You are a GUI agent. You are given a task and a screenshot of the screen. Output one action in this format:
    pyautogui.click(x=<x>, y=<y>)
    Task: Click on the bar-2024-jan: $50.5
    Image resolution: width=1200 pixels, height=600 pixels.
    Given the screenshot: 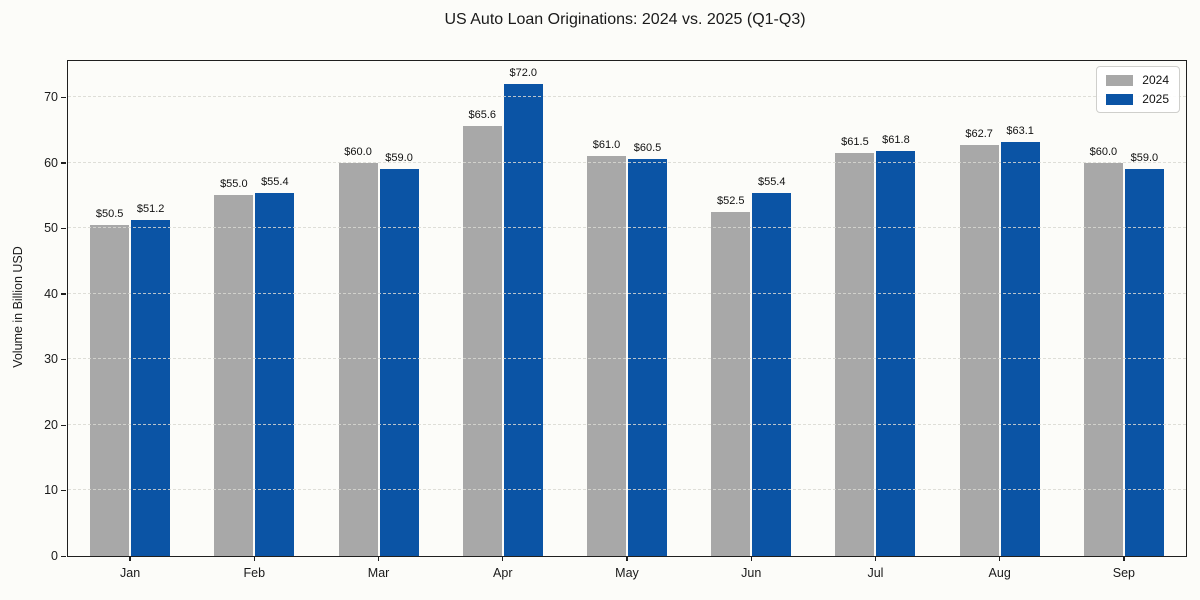 What is the action you would take?
    pyautogui.click(x=110, y=382)
    